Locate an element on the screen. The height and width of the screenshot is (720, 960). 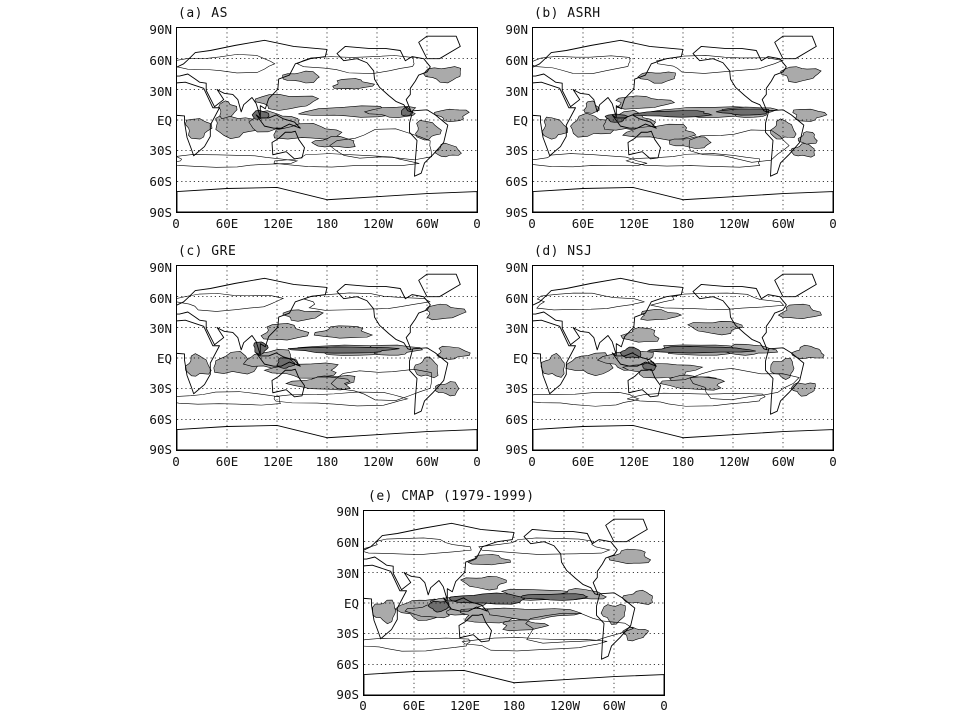
lat-tick: 90N is located at coordinates (160, 29).